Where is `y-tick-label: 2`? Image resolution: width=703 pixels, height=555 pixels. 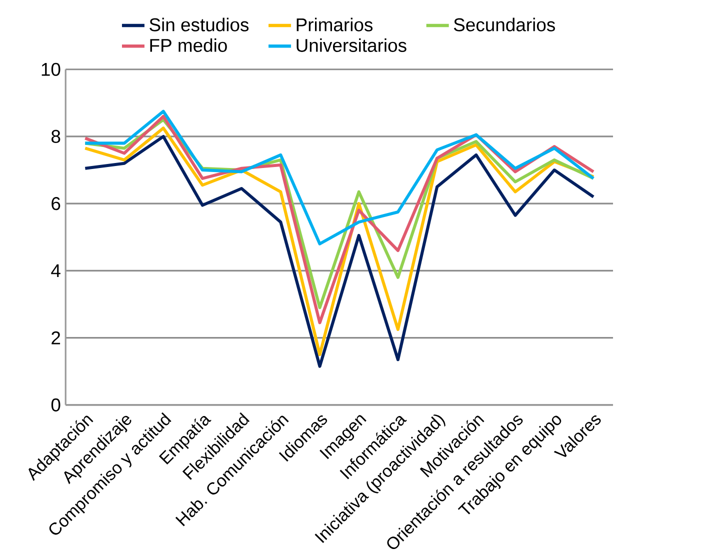 y-tick-label: 2 is located at coordinates (56, 337).